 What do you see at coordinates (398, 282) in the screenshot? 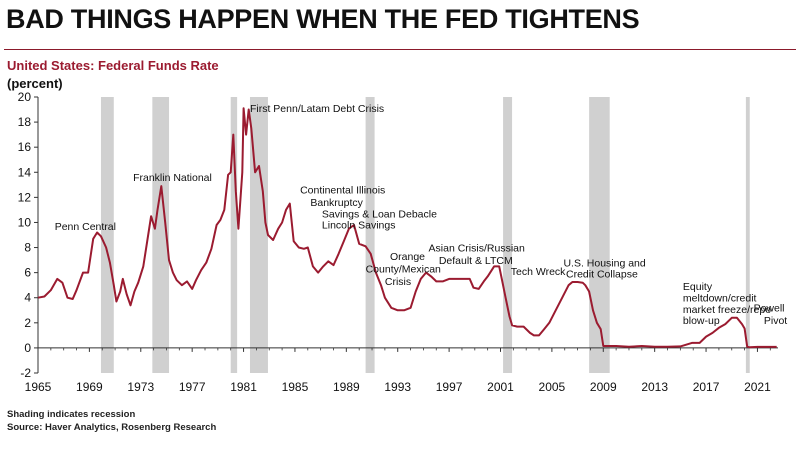
I see `event-annotation: Crisis` at bounding box center [398, 282].